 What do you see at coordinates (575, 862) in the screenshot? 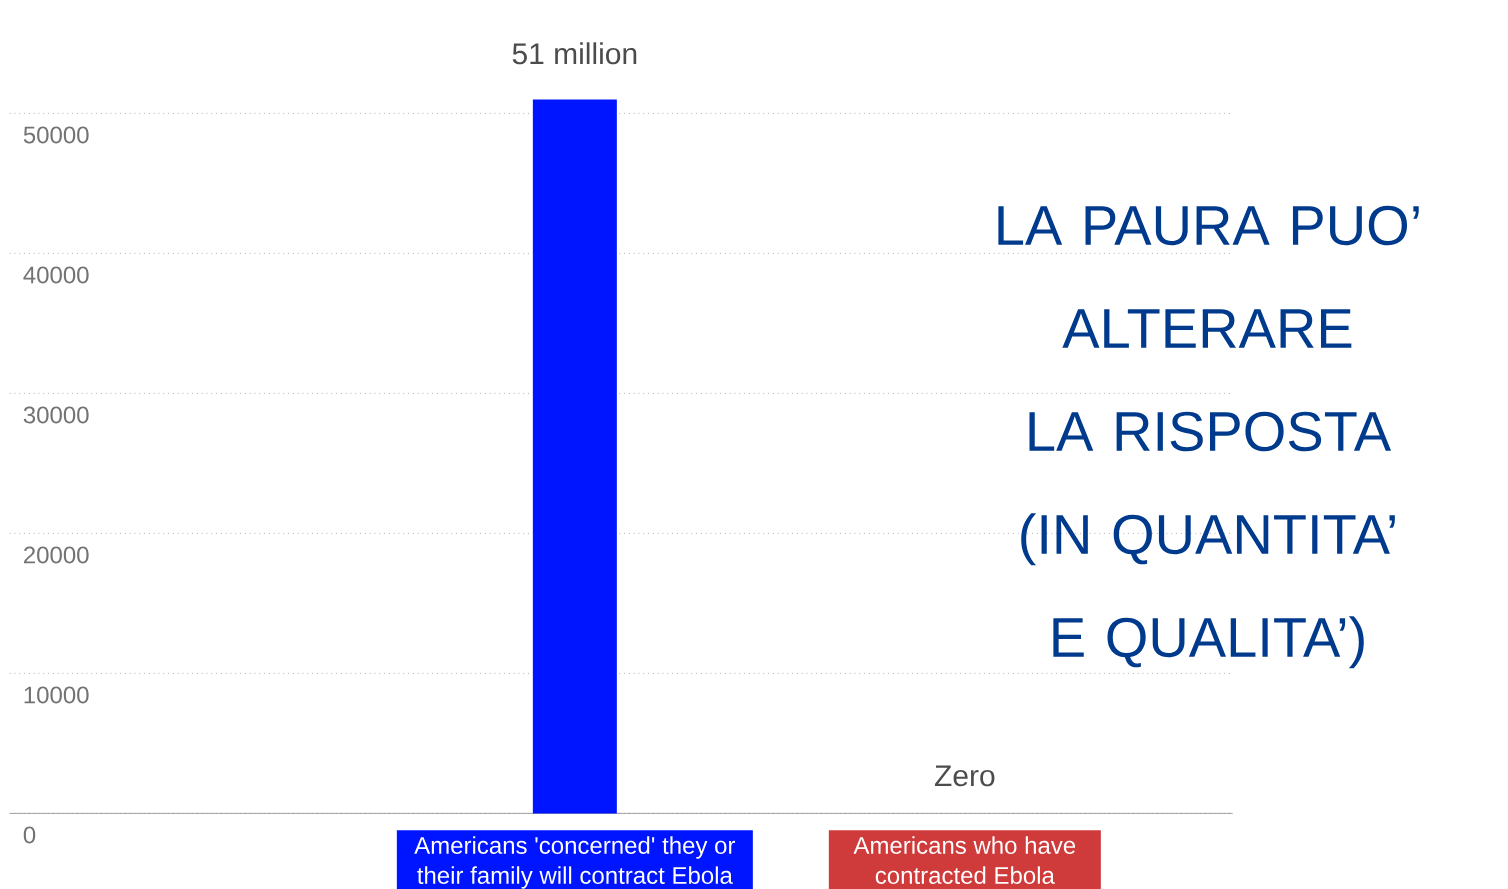
I see `x-tick-label: Americans 'concerned' they or their family will contract Ebola` at bounding box center [575, 862].